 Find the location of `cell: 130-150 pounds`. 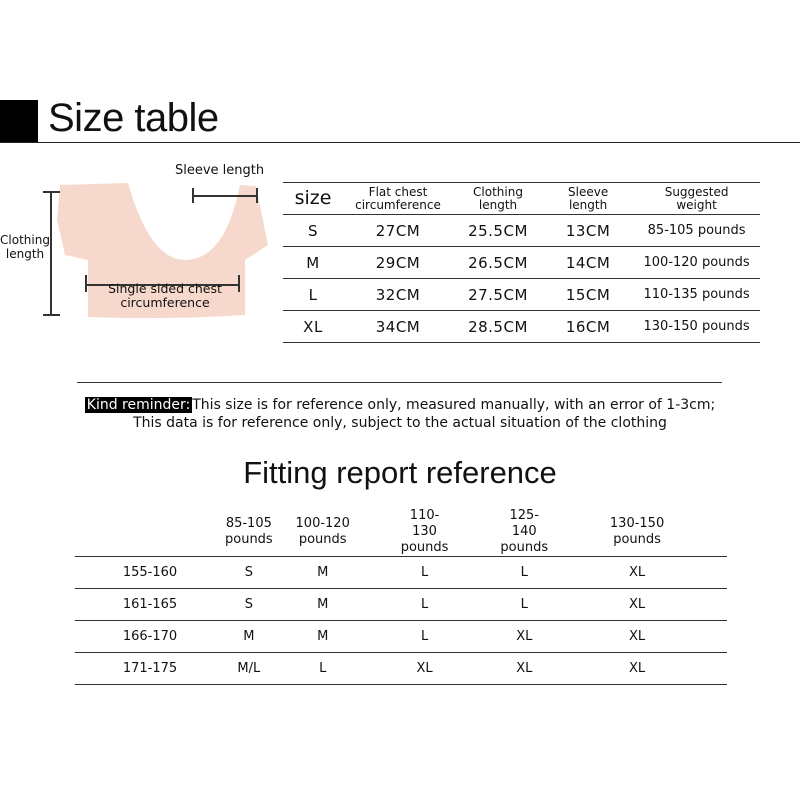

cell: 130-150 pounds is located at coordinates (696, 326).